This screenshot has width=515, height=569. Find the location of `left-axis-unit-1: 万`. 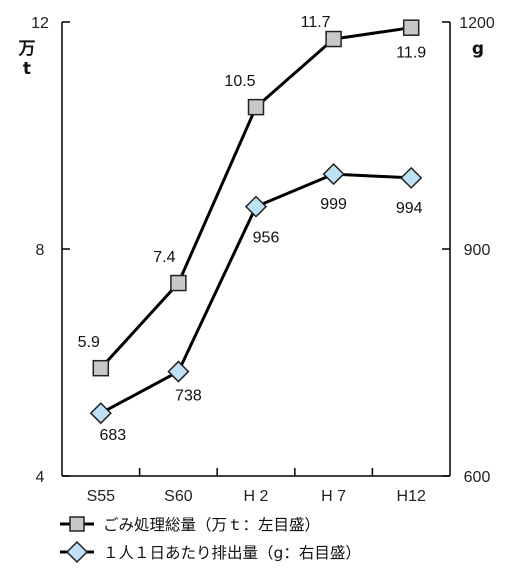

left-axis-unit-1: 万 is located at coordinates (27, 49).